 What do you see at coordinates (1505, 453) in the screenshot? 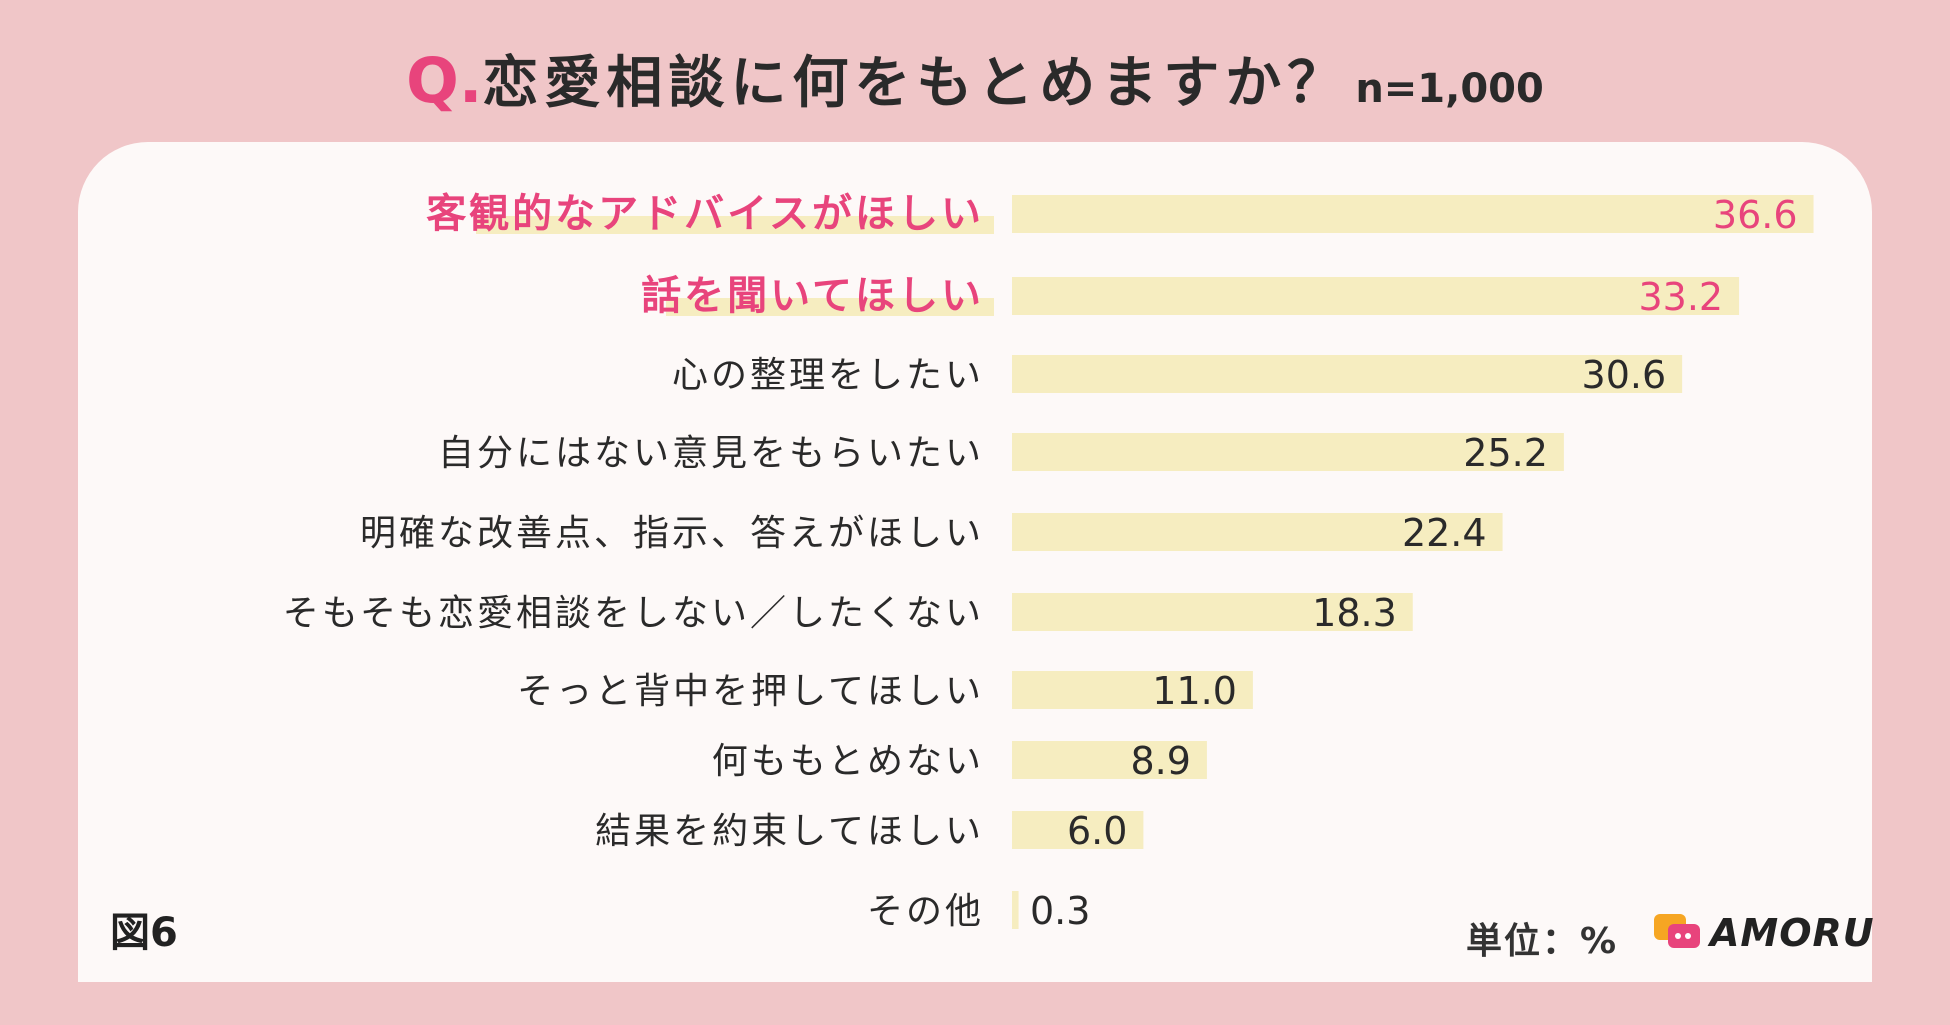
I see `value-label: 25.2` at bounding box center [1505, 453].